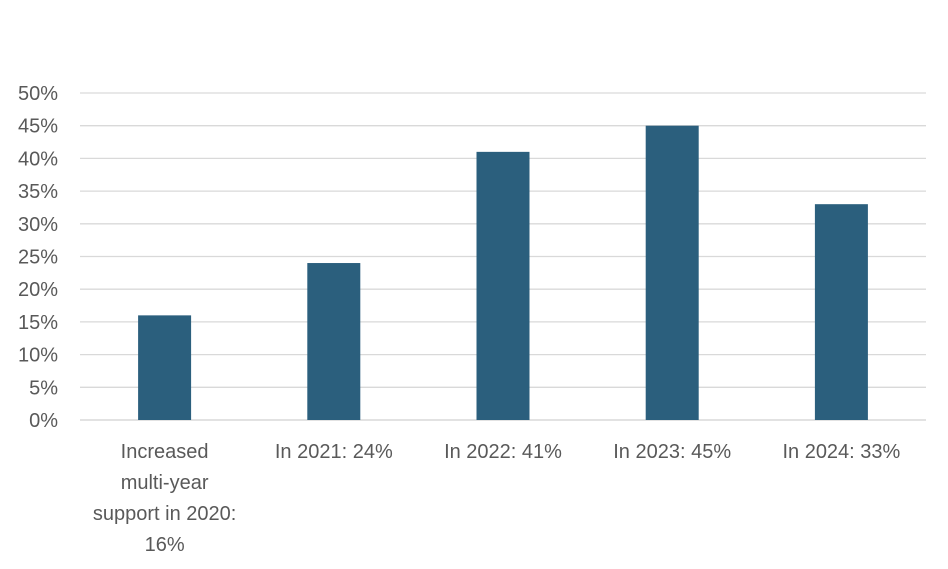  Describe the element at coordinates (38, 127) in the screenshot. I see `y-tick-label: 45%` at that location.